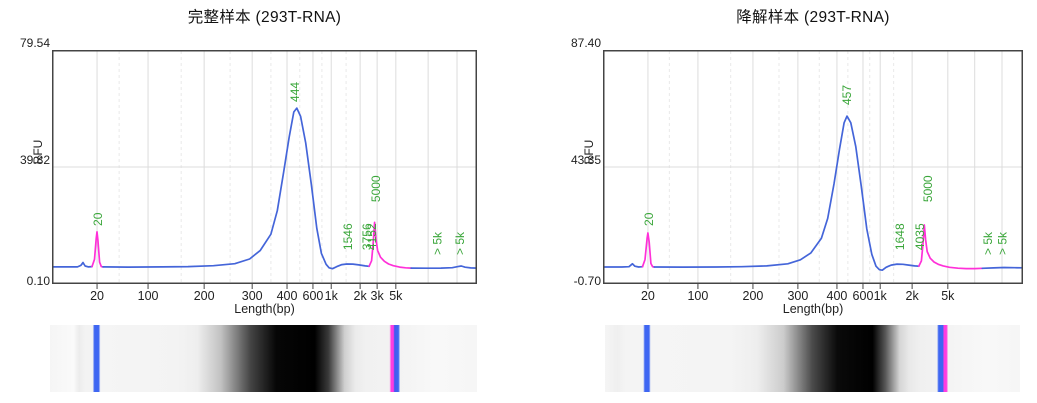  Describe the element at coordinates (585, 43) in the screenshot. I see `y-axis-max-label: 87.40` at that location.